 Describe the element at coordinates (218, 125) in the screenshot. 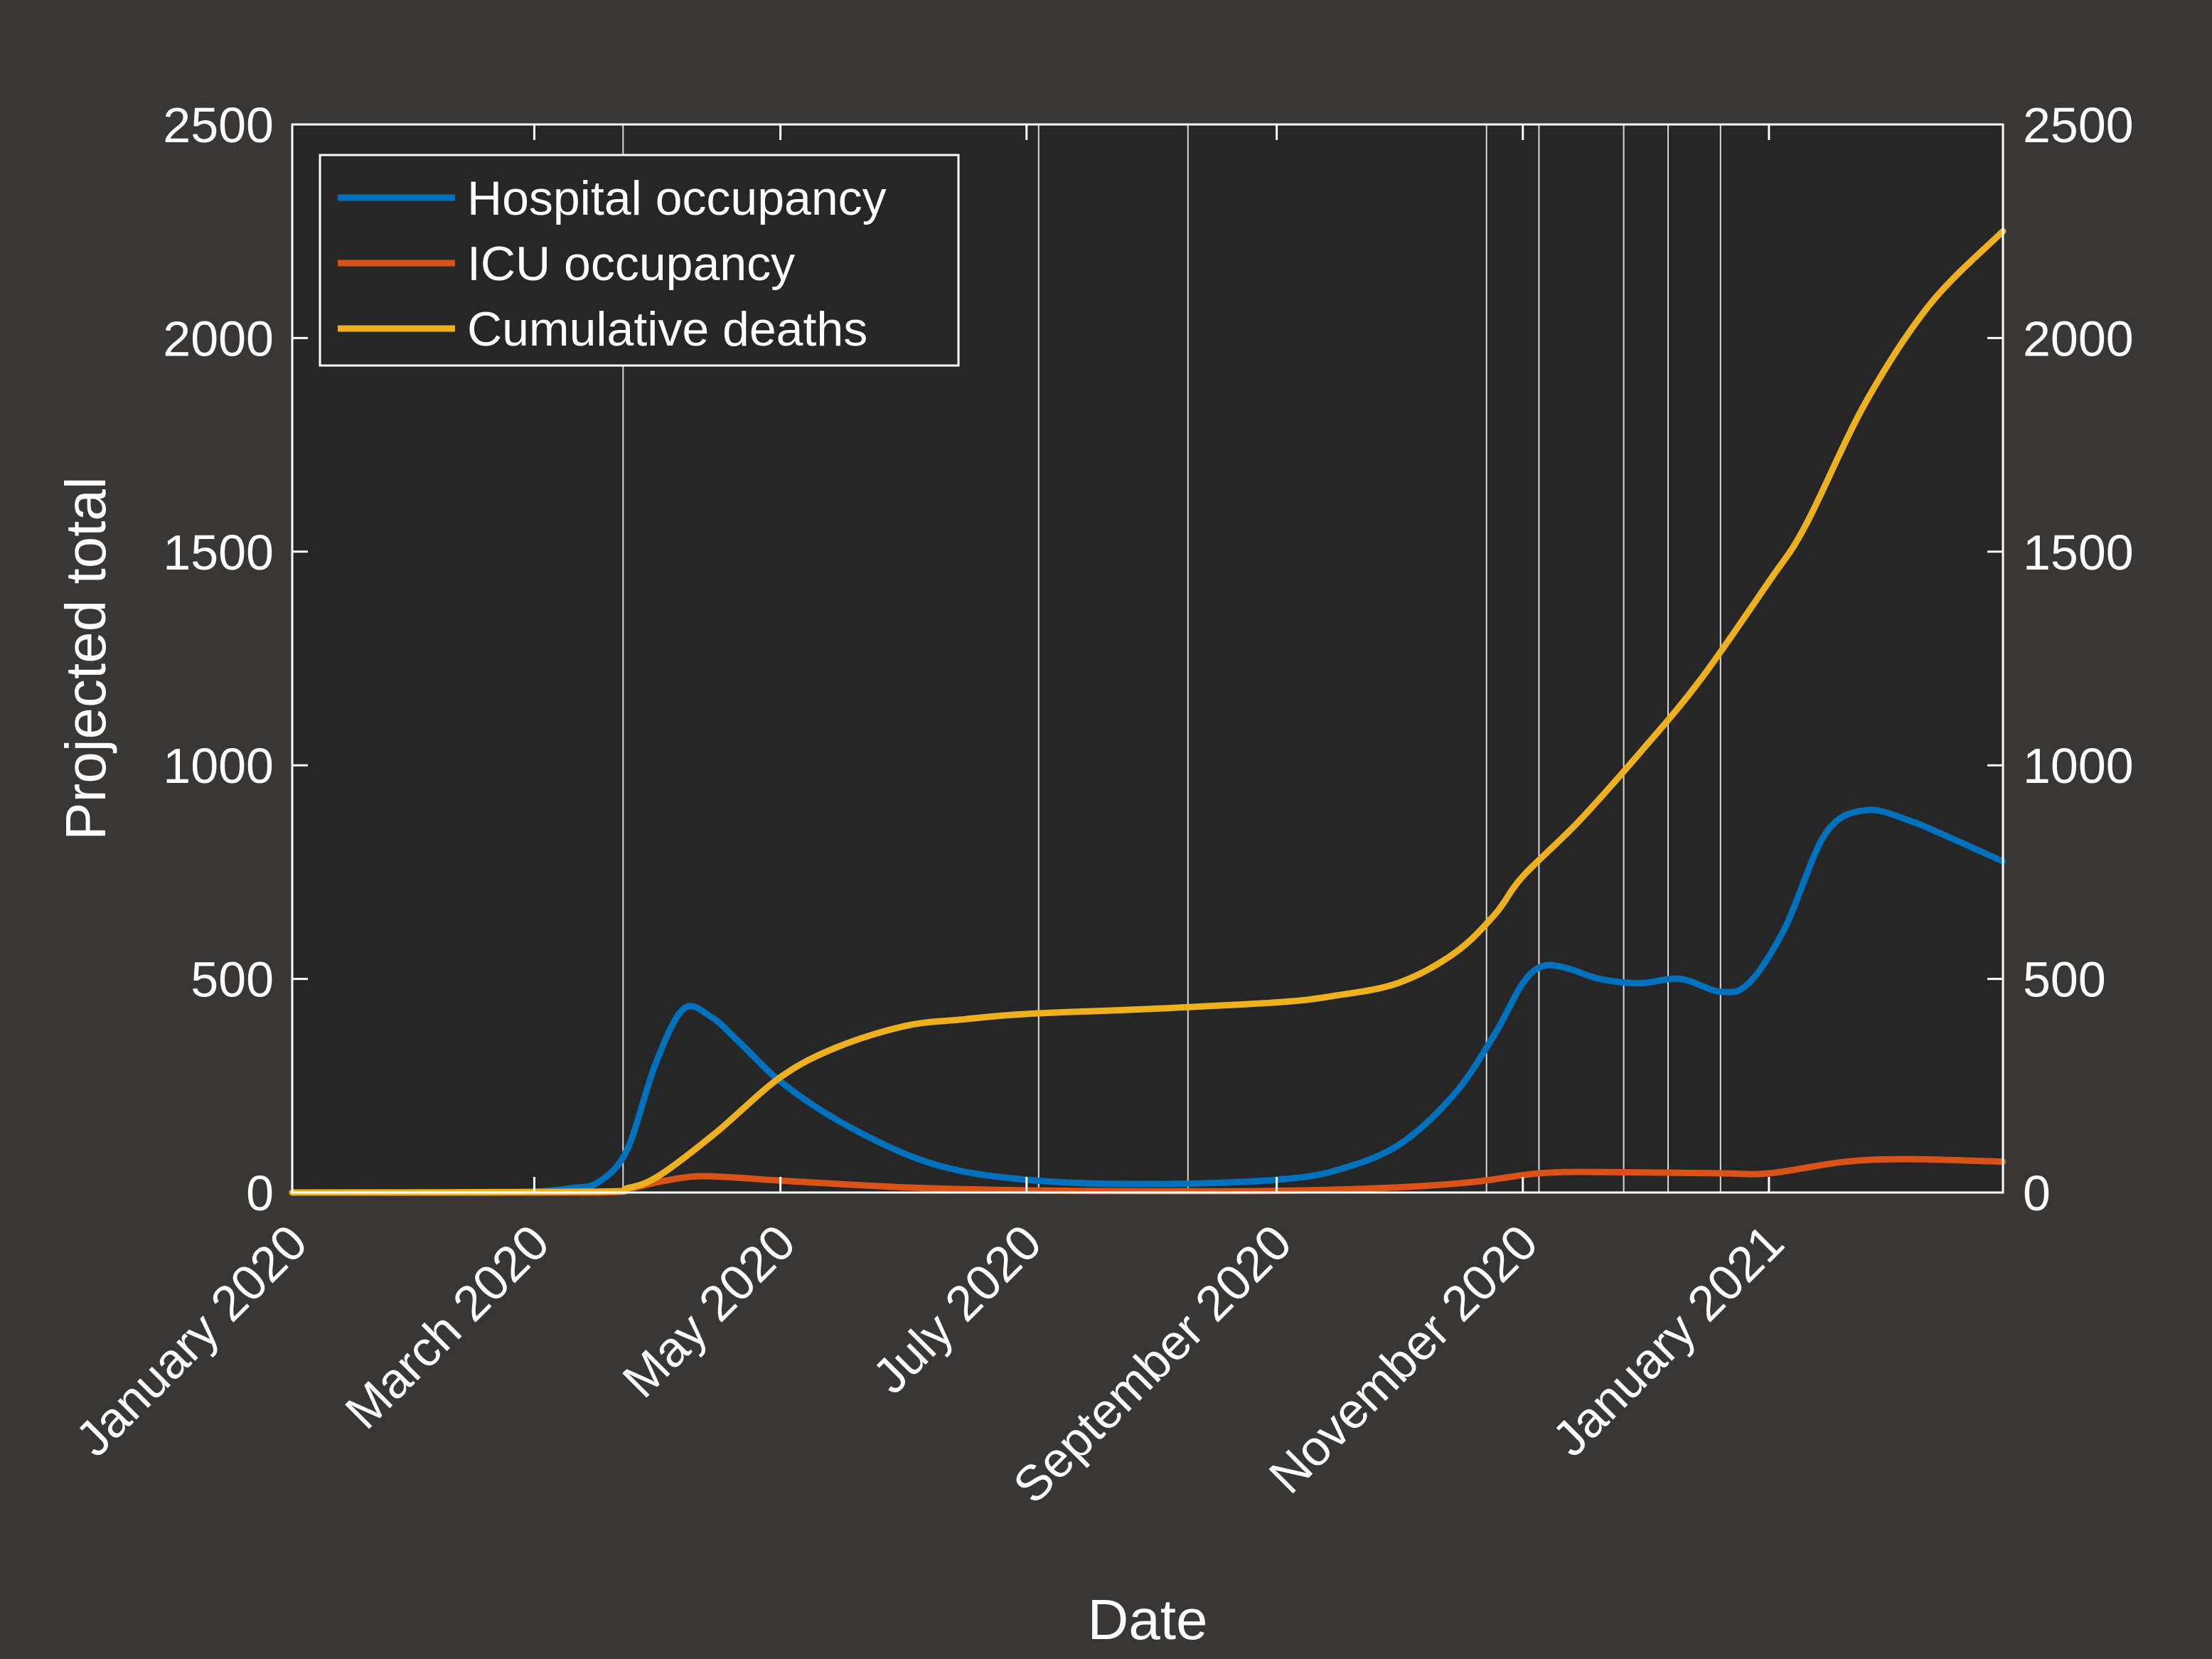

I see `y-tick-label: 2500` at that location.